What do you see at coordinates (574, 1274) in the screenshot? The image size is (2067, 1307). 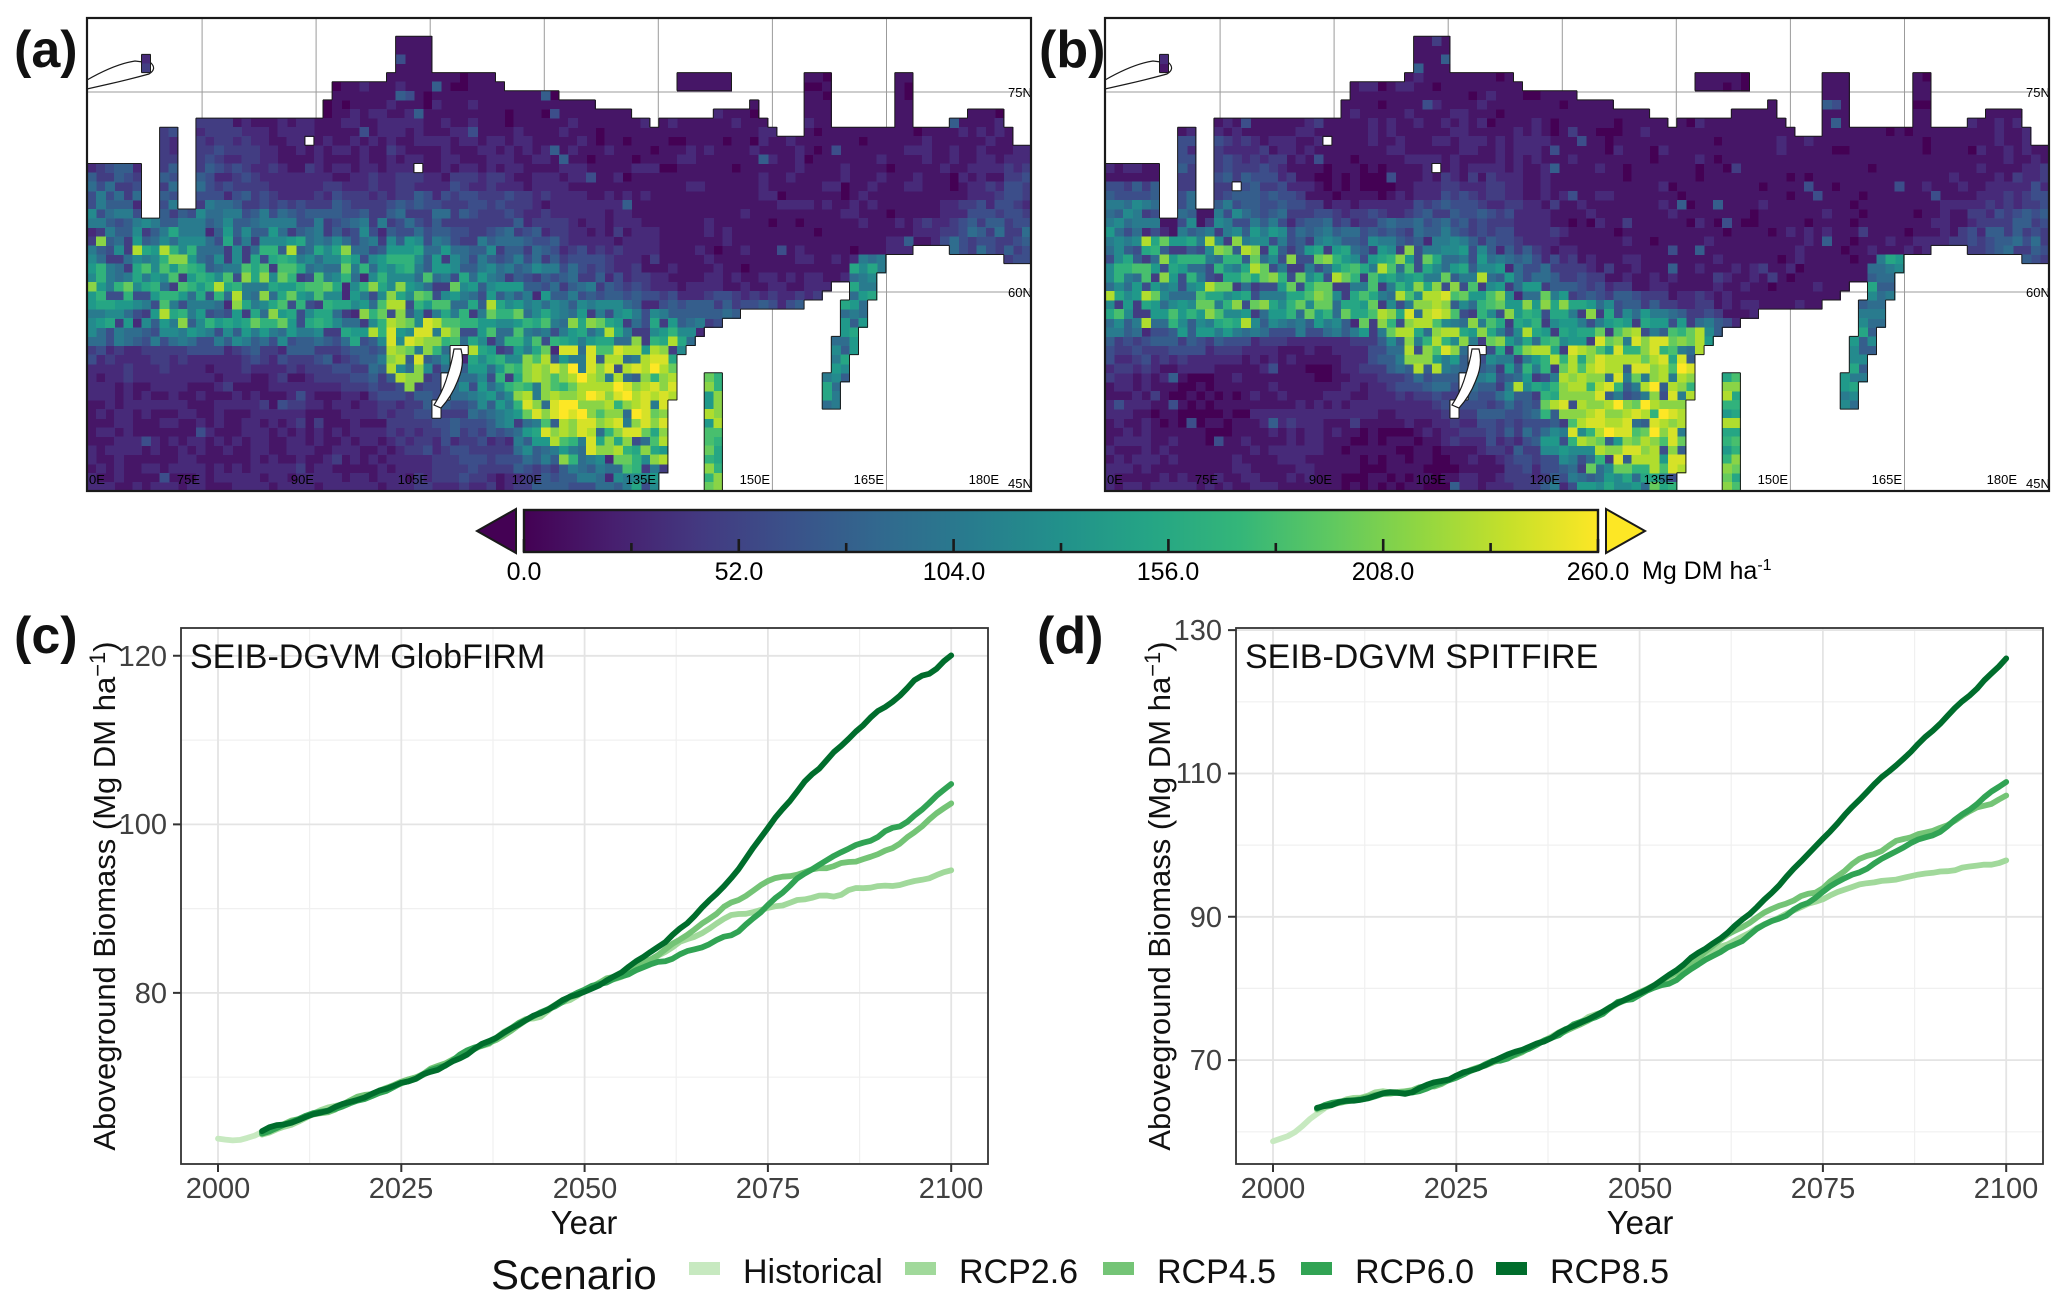 I see `svg-text: Scenario` at bounding box center [574, 1274].